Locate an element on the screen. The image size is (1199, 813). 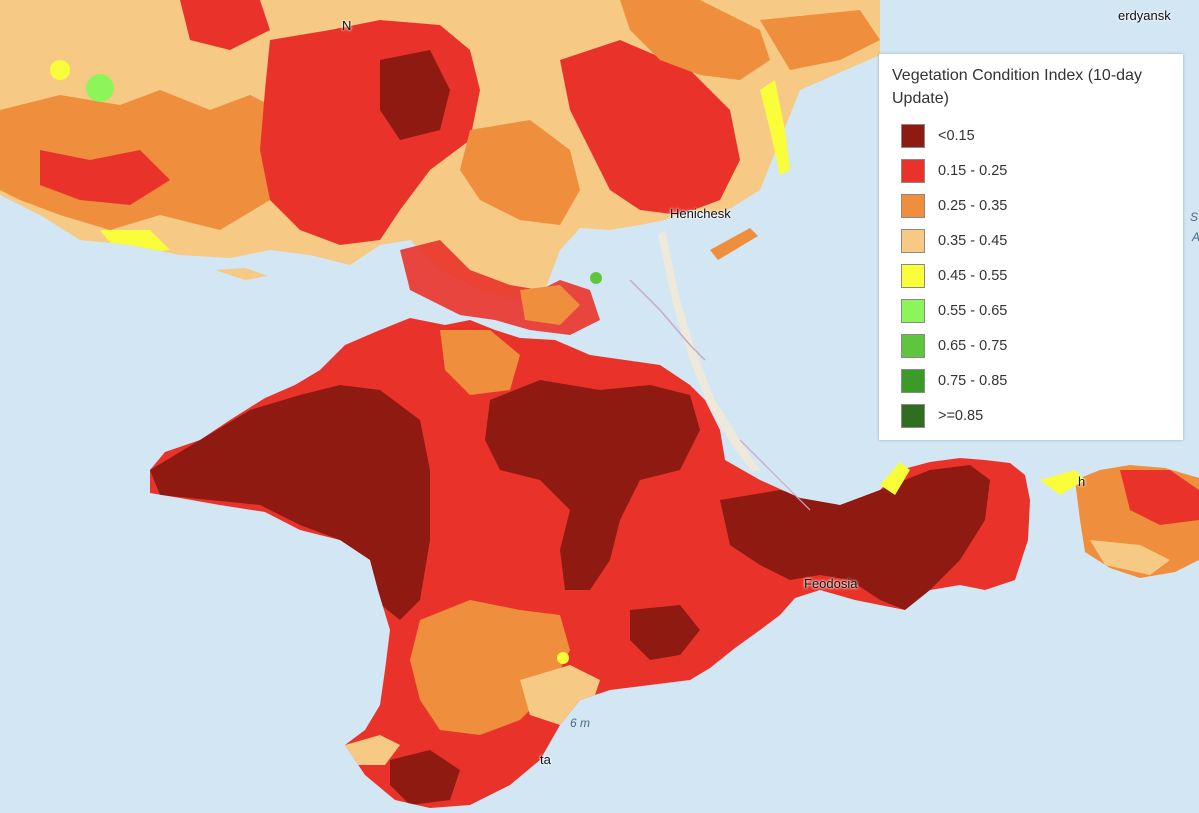
label-yalta-partial: ta is located at coordinates (545, 759).